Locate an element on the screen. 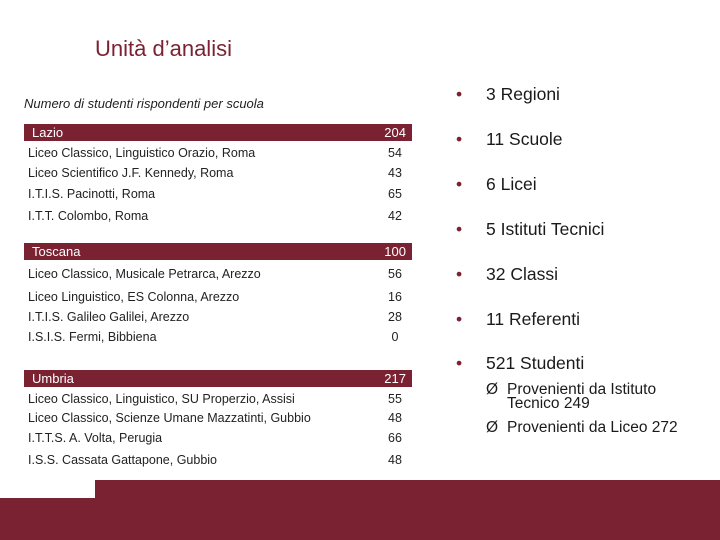 The width and height of the screenshot is (720, 540). school-name: Liceo Linguistico, ES Colonna, Arezzo is located at coordinates (134, 297).